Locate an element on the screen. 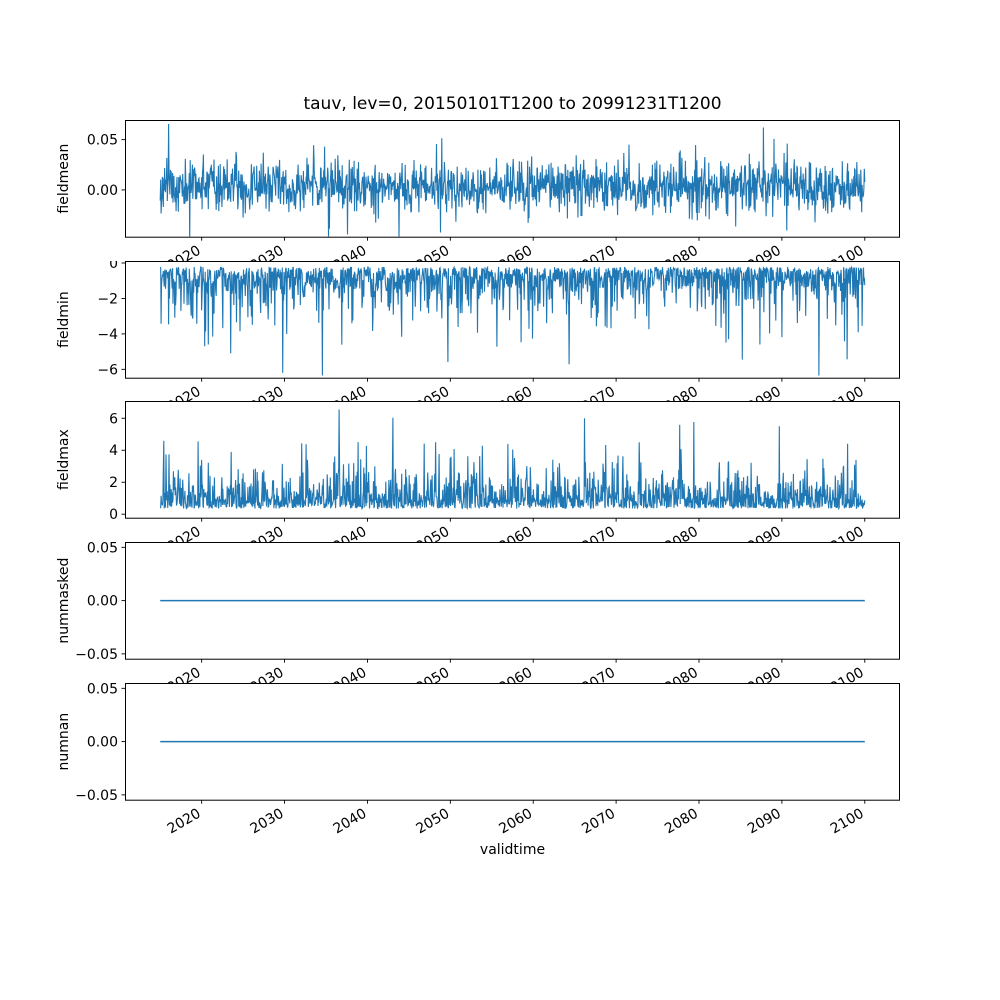  x-tick-label: 2020 is located at coordinates (184, 821).